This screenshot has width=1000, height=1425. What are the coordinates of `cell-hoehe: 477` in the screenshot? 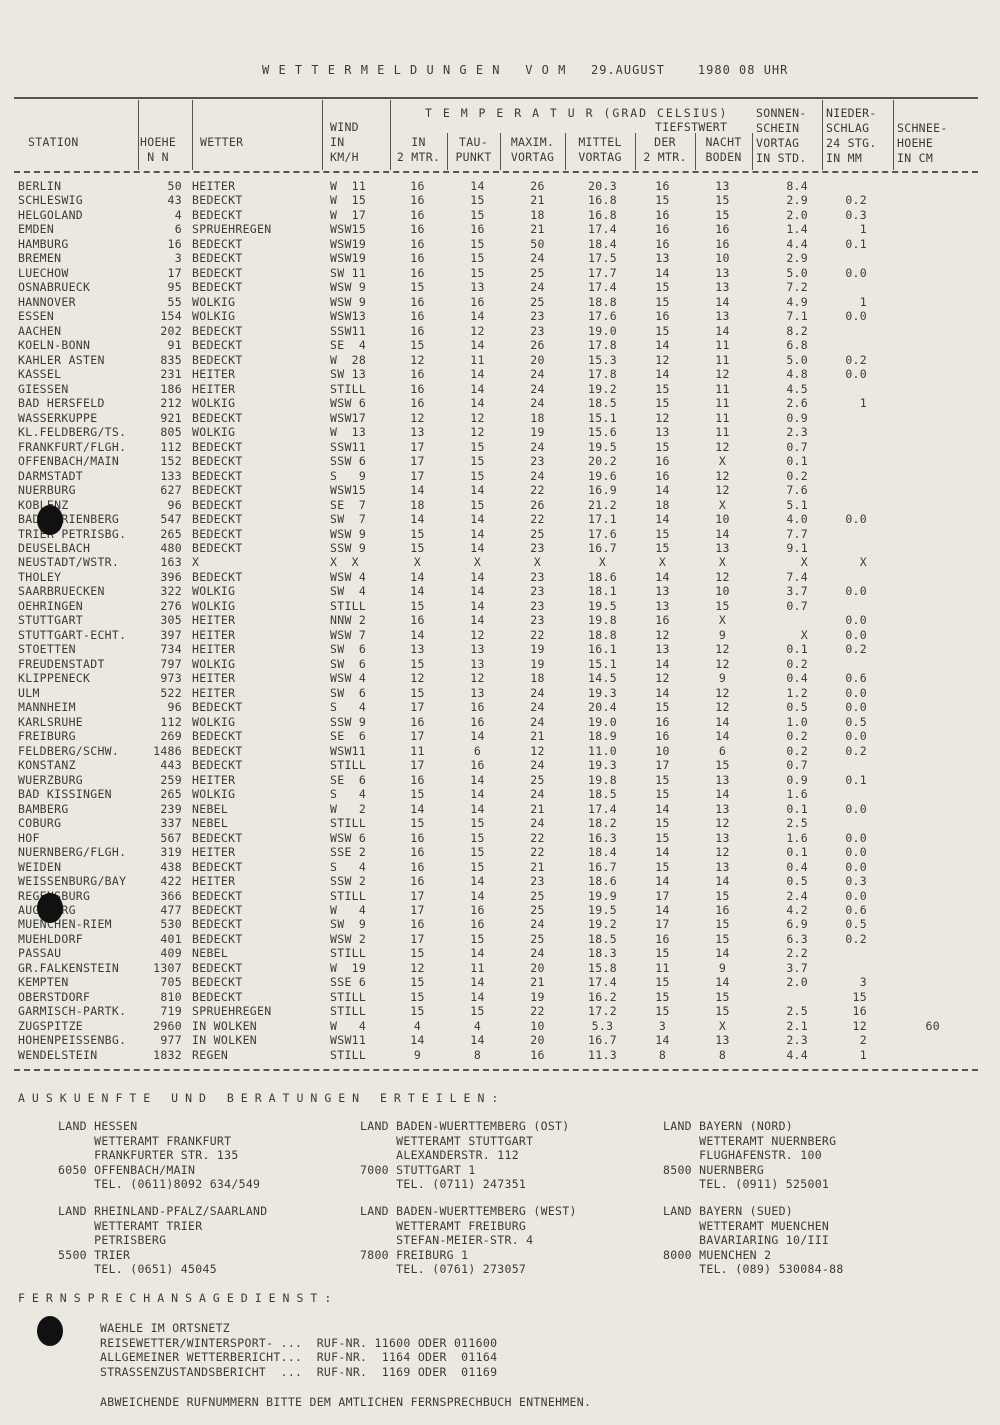 It's located at (171, 910).